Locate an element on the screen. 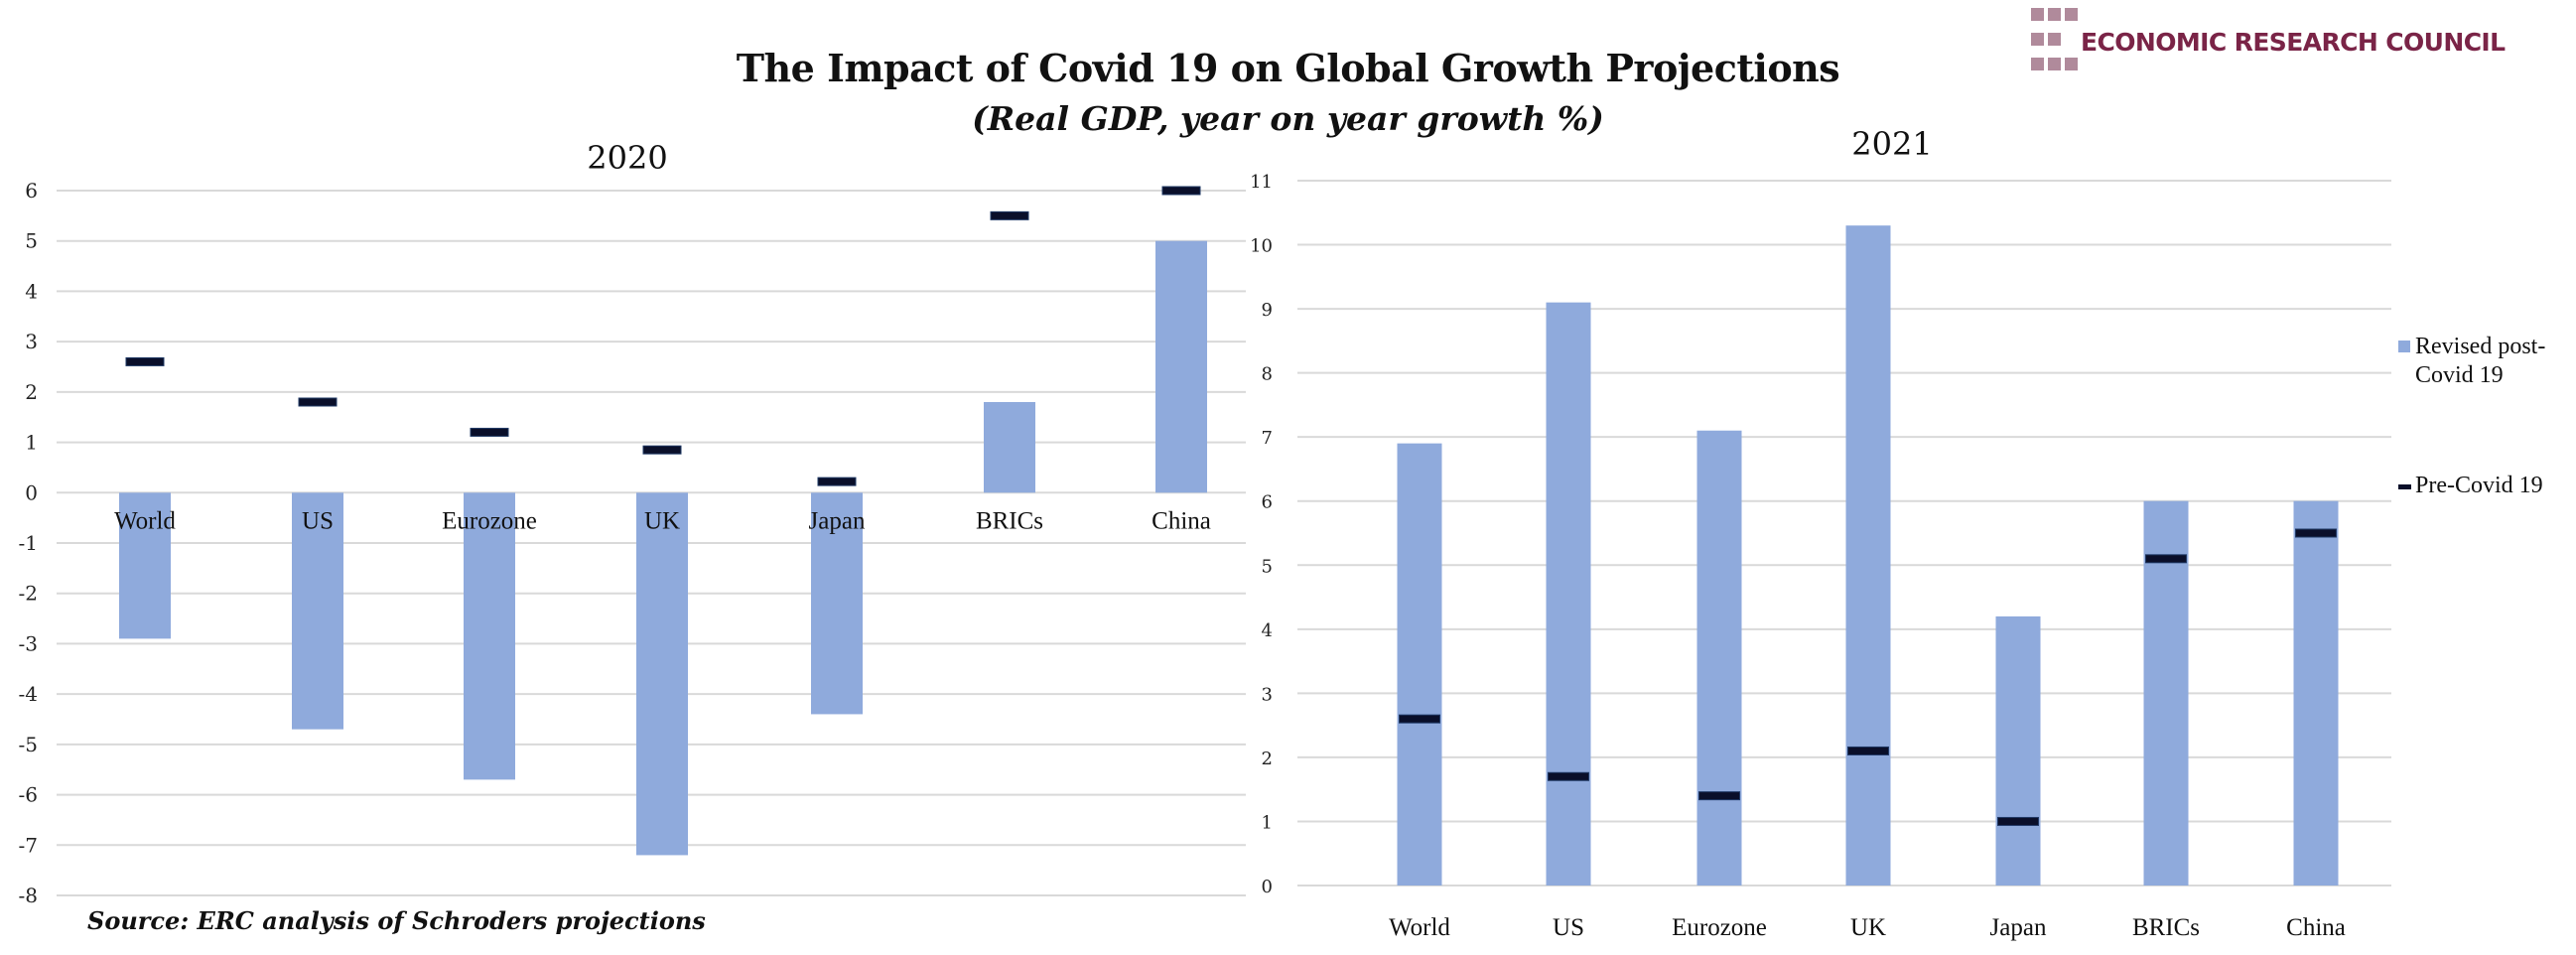  y-tick-label: -7 is located at coordinates (28, 845).